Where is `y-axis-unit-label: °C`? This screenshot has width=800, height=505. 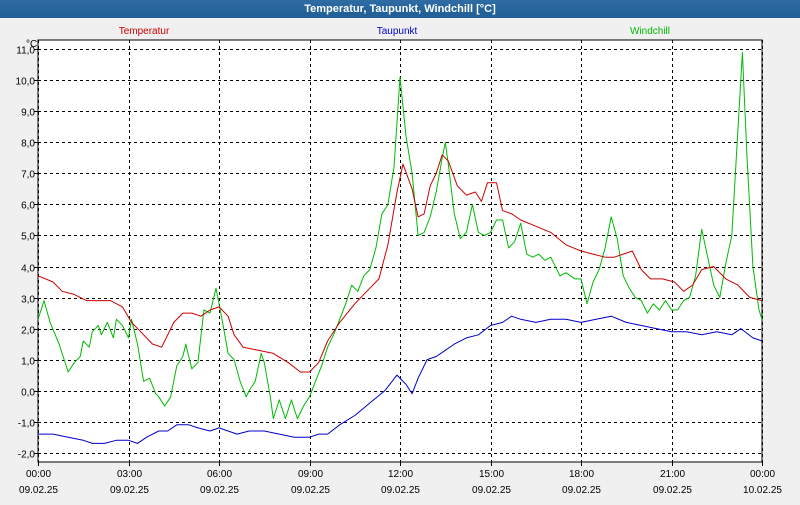
y-axis-unit-label: °C is located at coordinates (31, 44).